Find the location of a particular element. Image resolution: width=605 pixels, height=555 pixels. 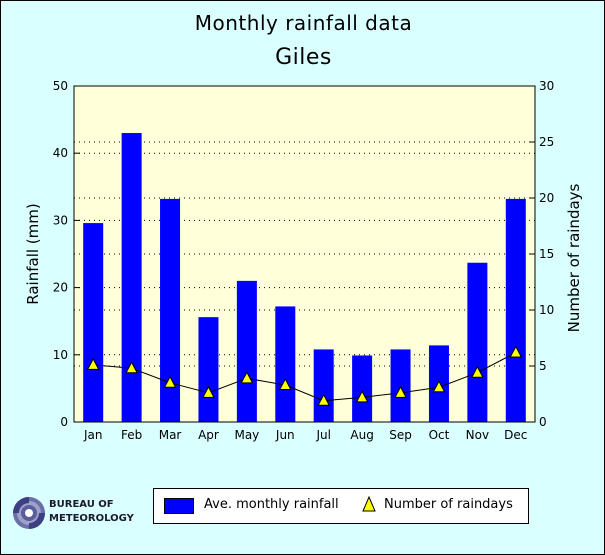

logo-line2: Meteorology is located at coordinates (91, 518).